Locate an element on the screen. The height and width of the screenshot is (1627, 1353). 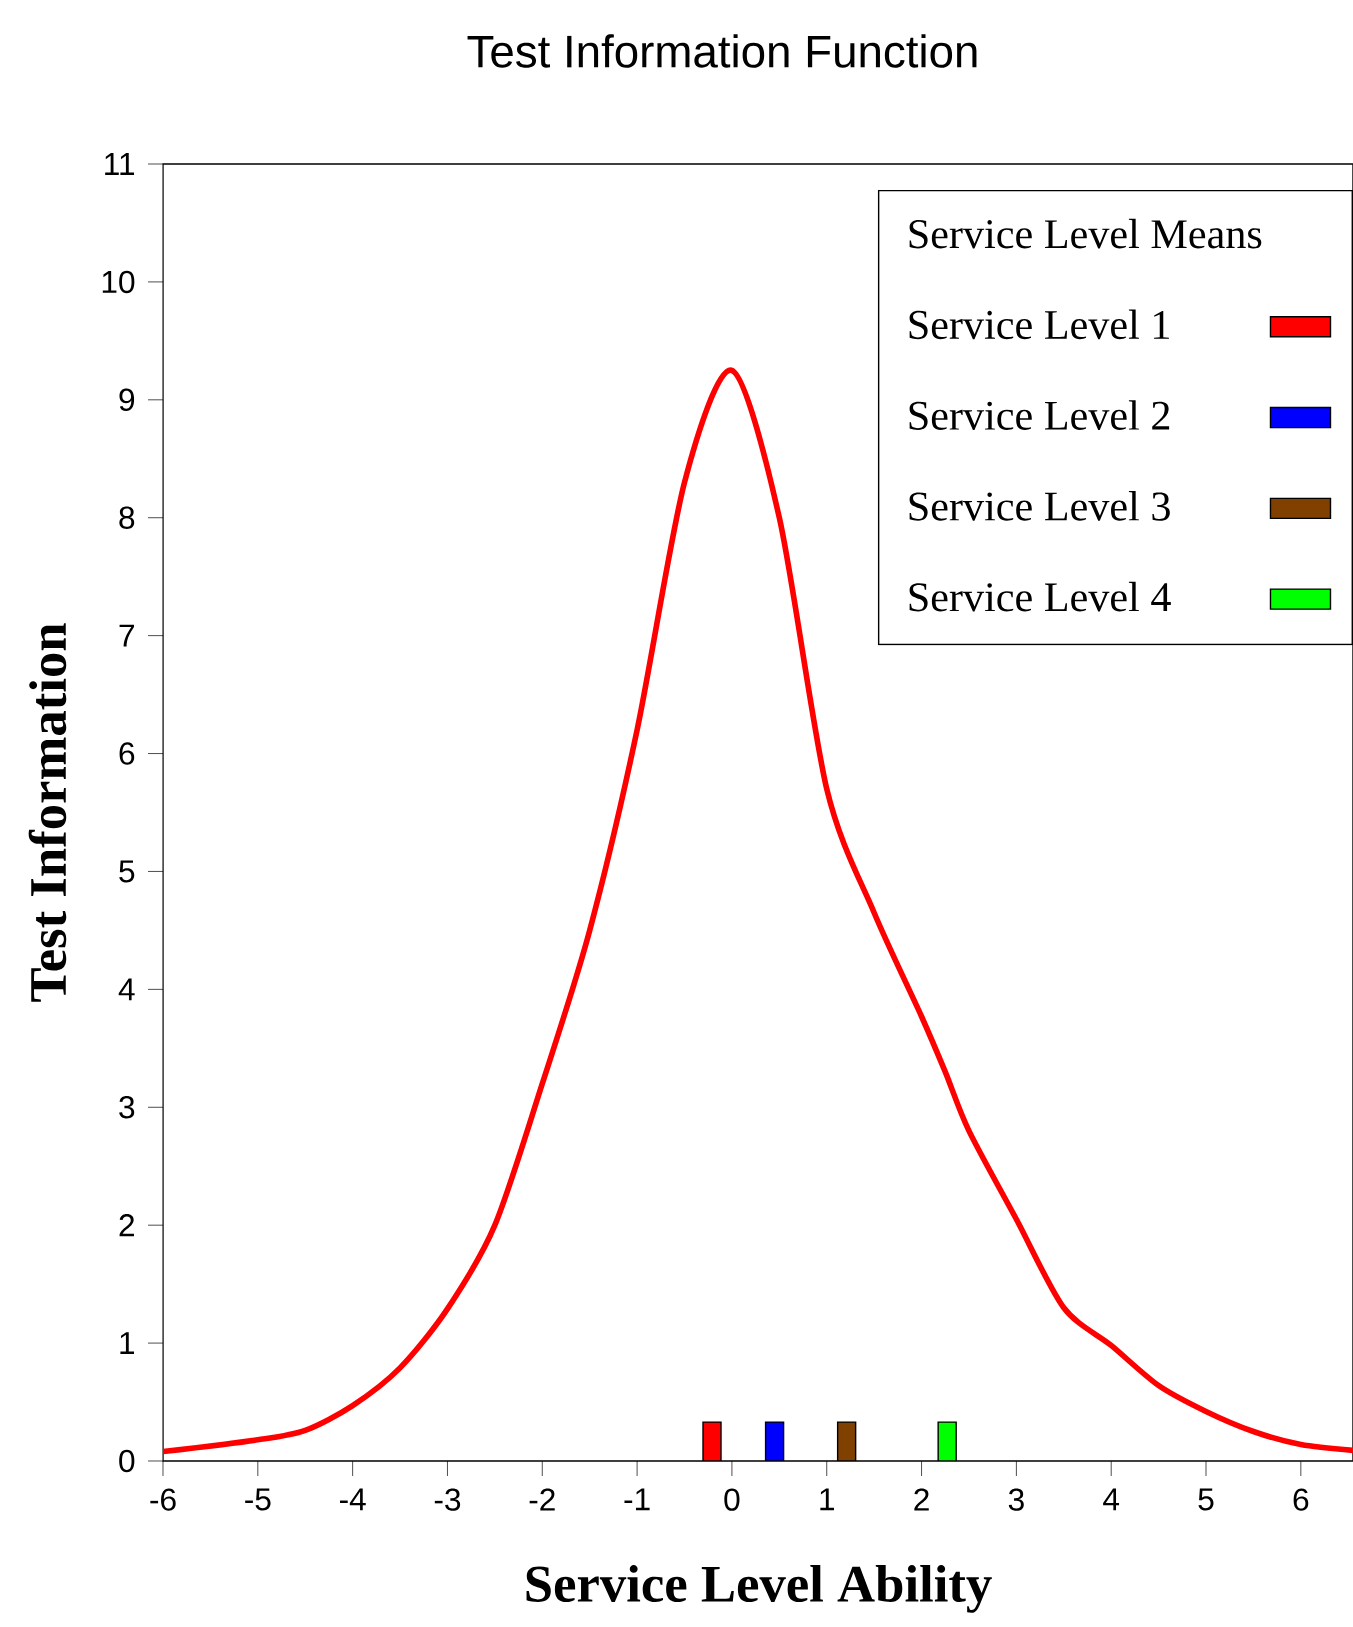
x-tick-label: -6 is located at coordinates (163, 1499).